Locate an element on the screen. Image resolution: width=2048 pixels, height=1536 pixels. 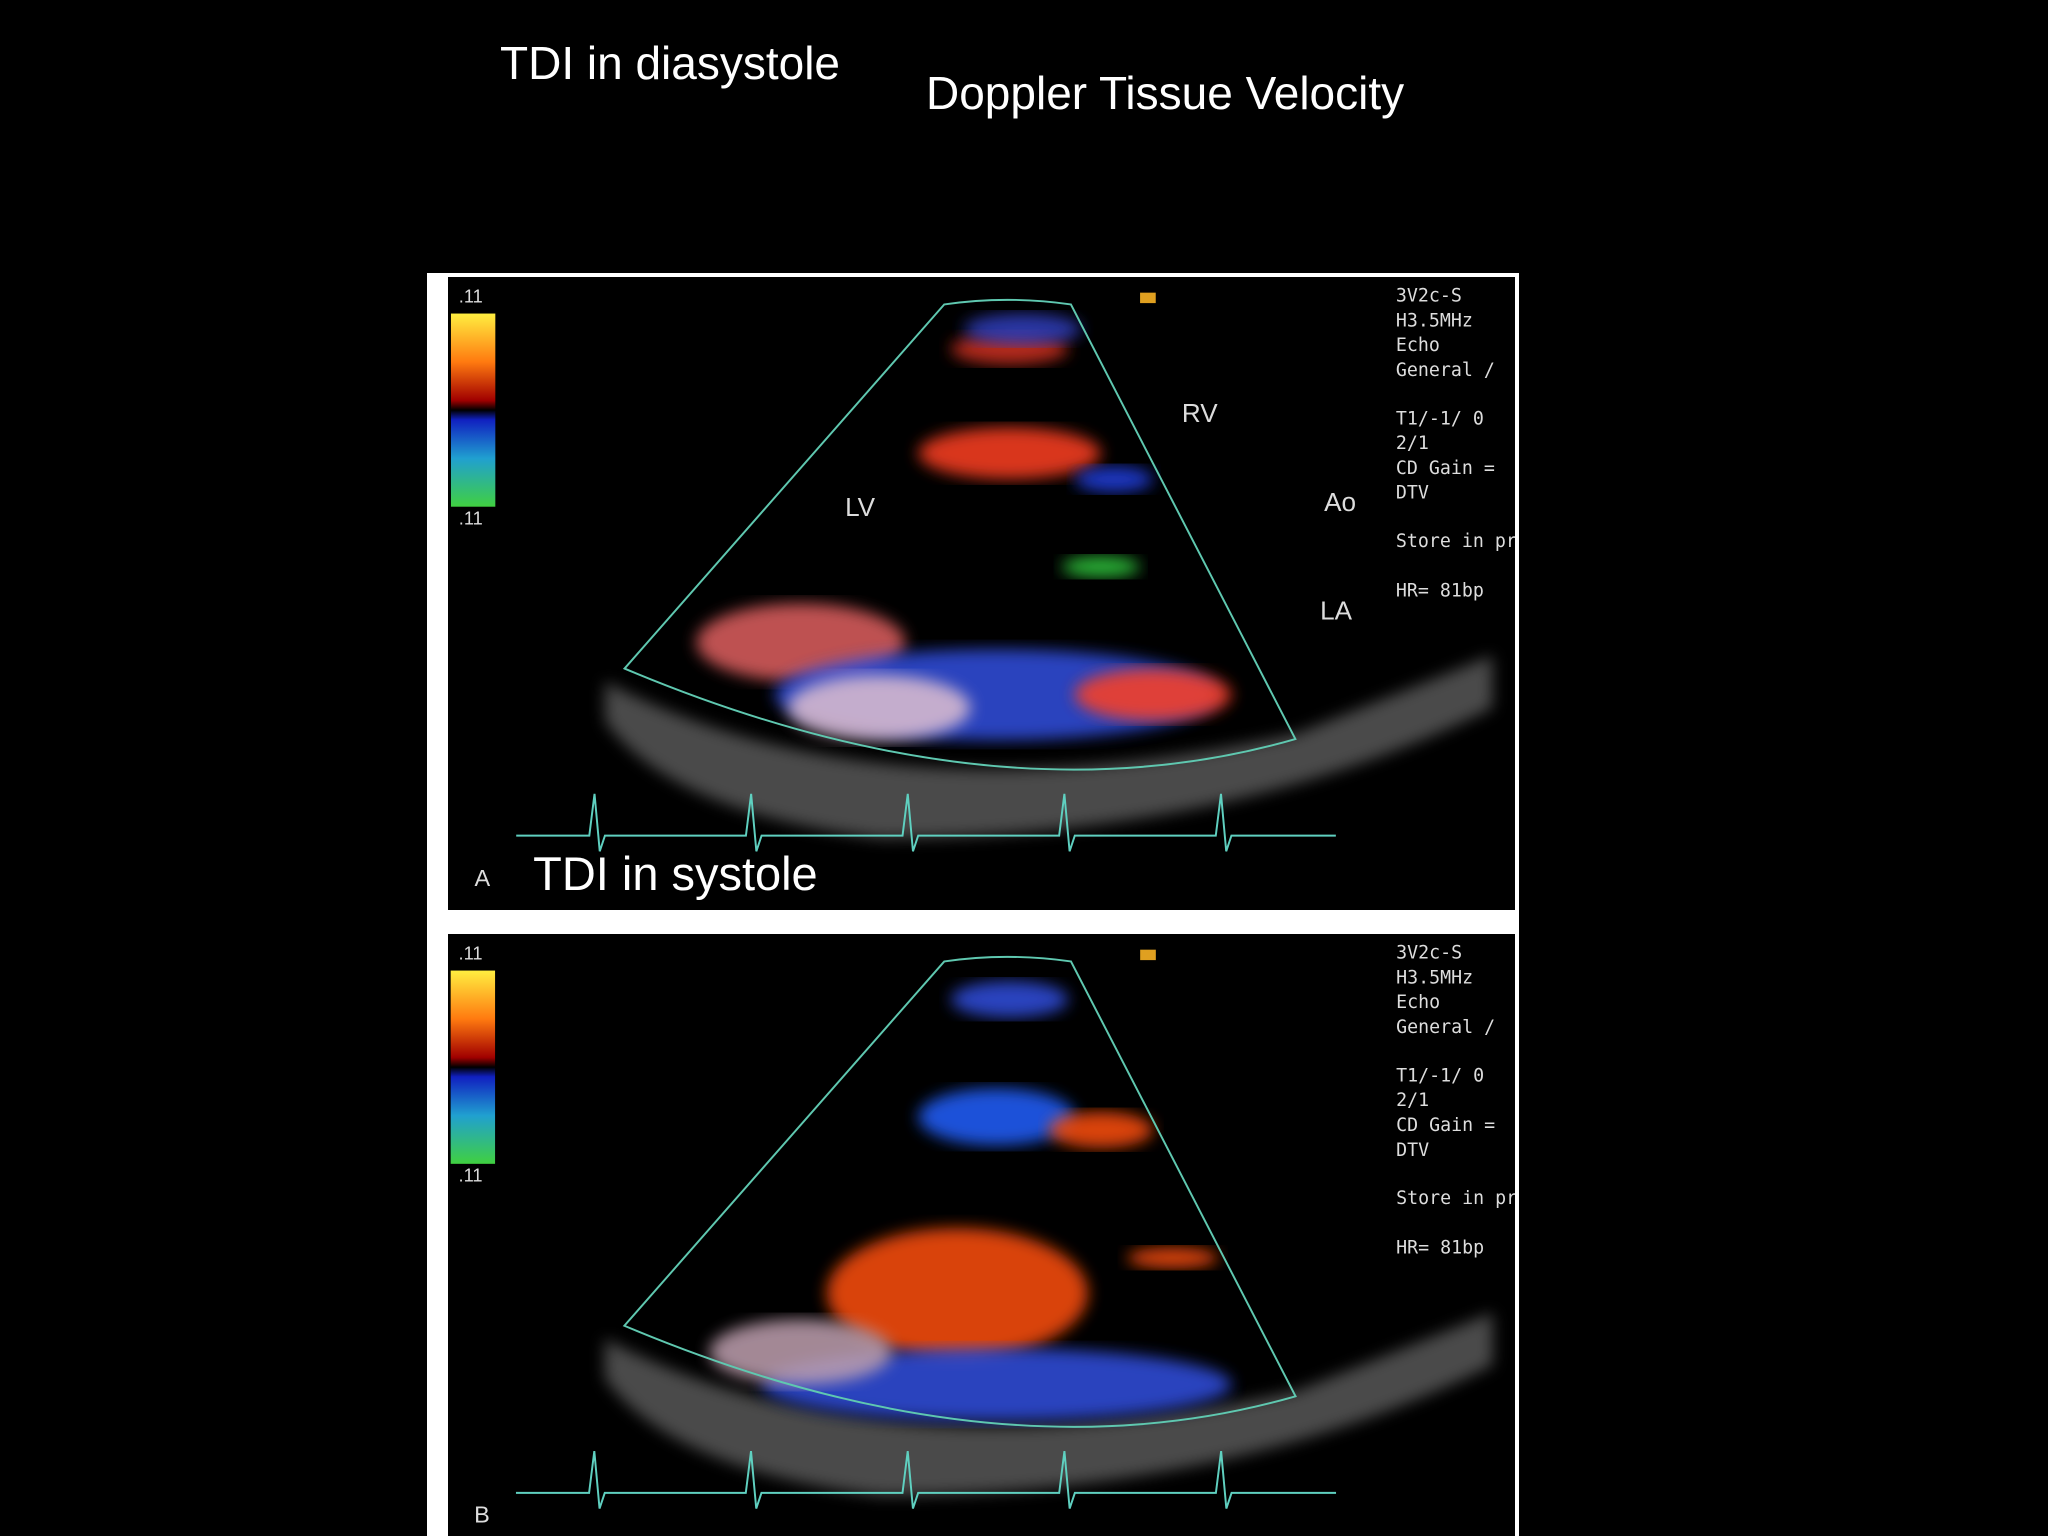
chamber-label: LA is located at coordinates (1336, 610).